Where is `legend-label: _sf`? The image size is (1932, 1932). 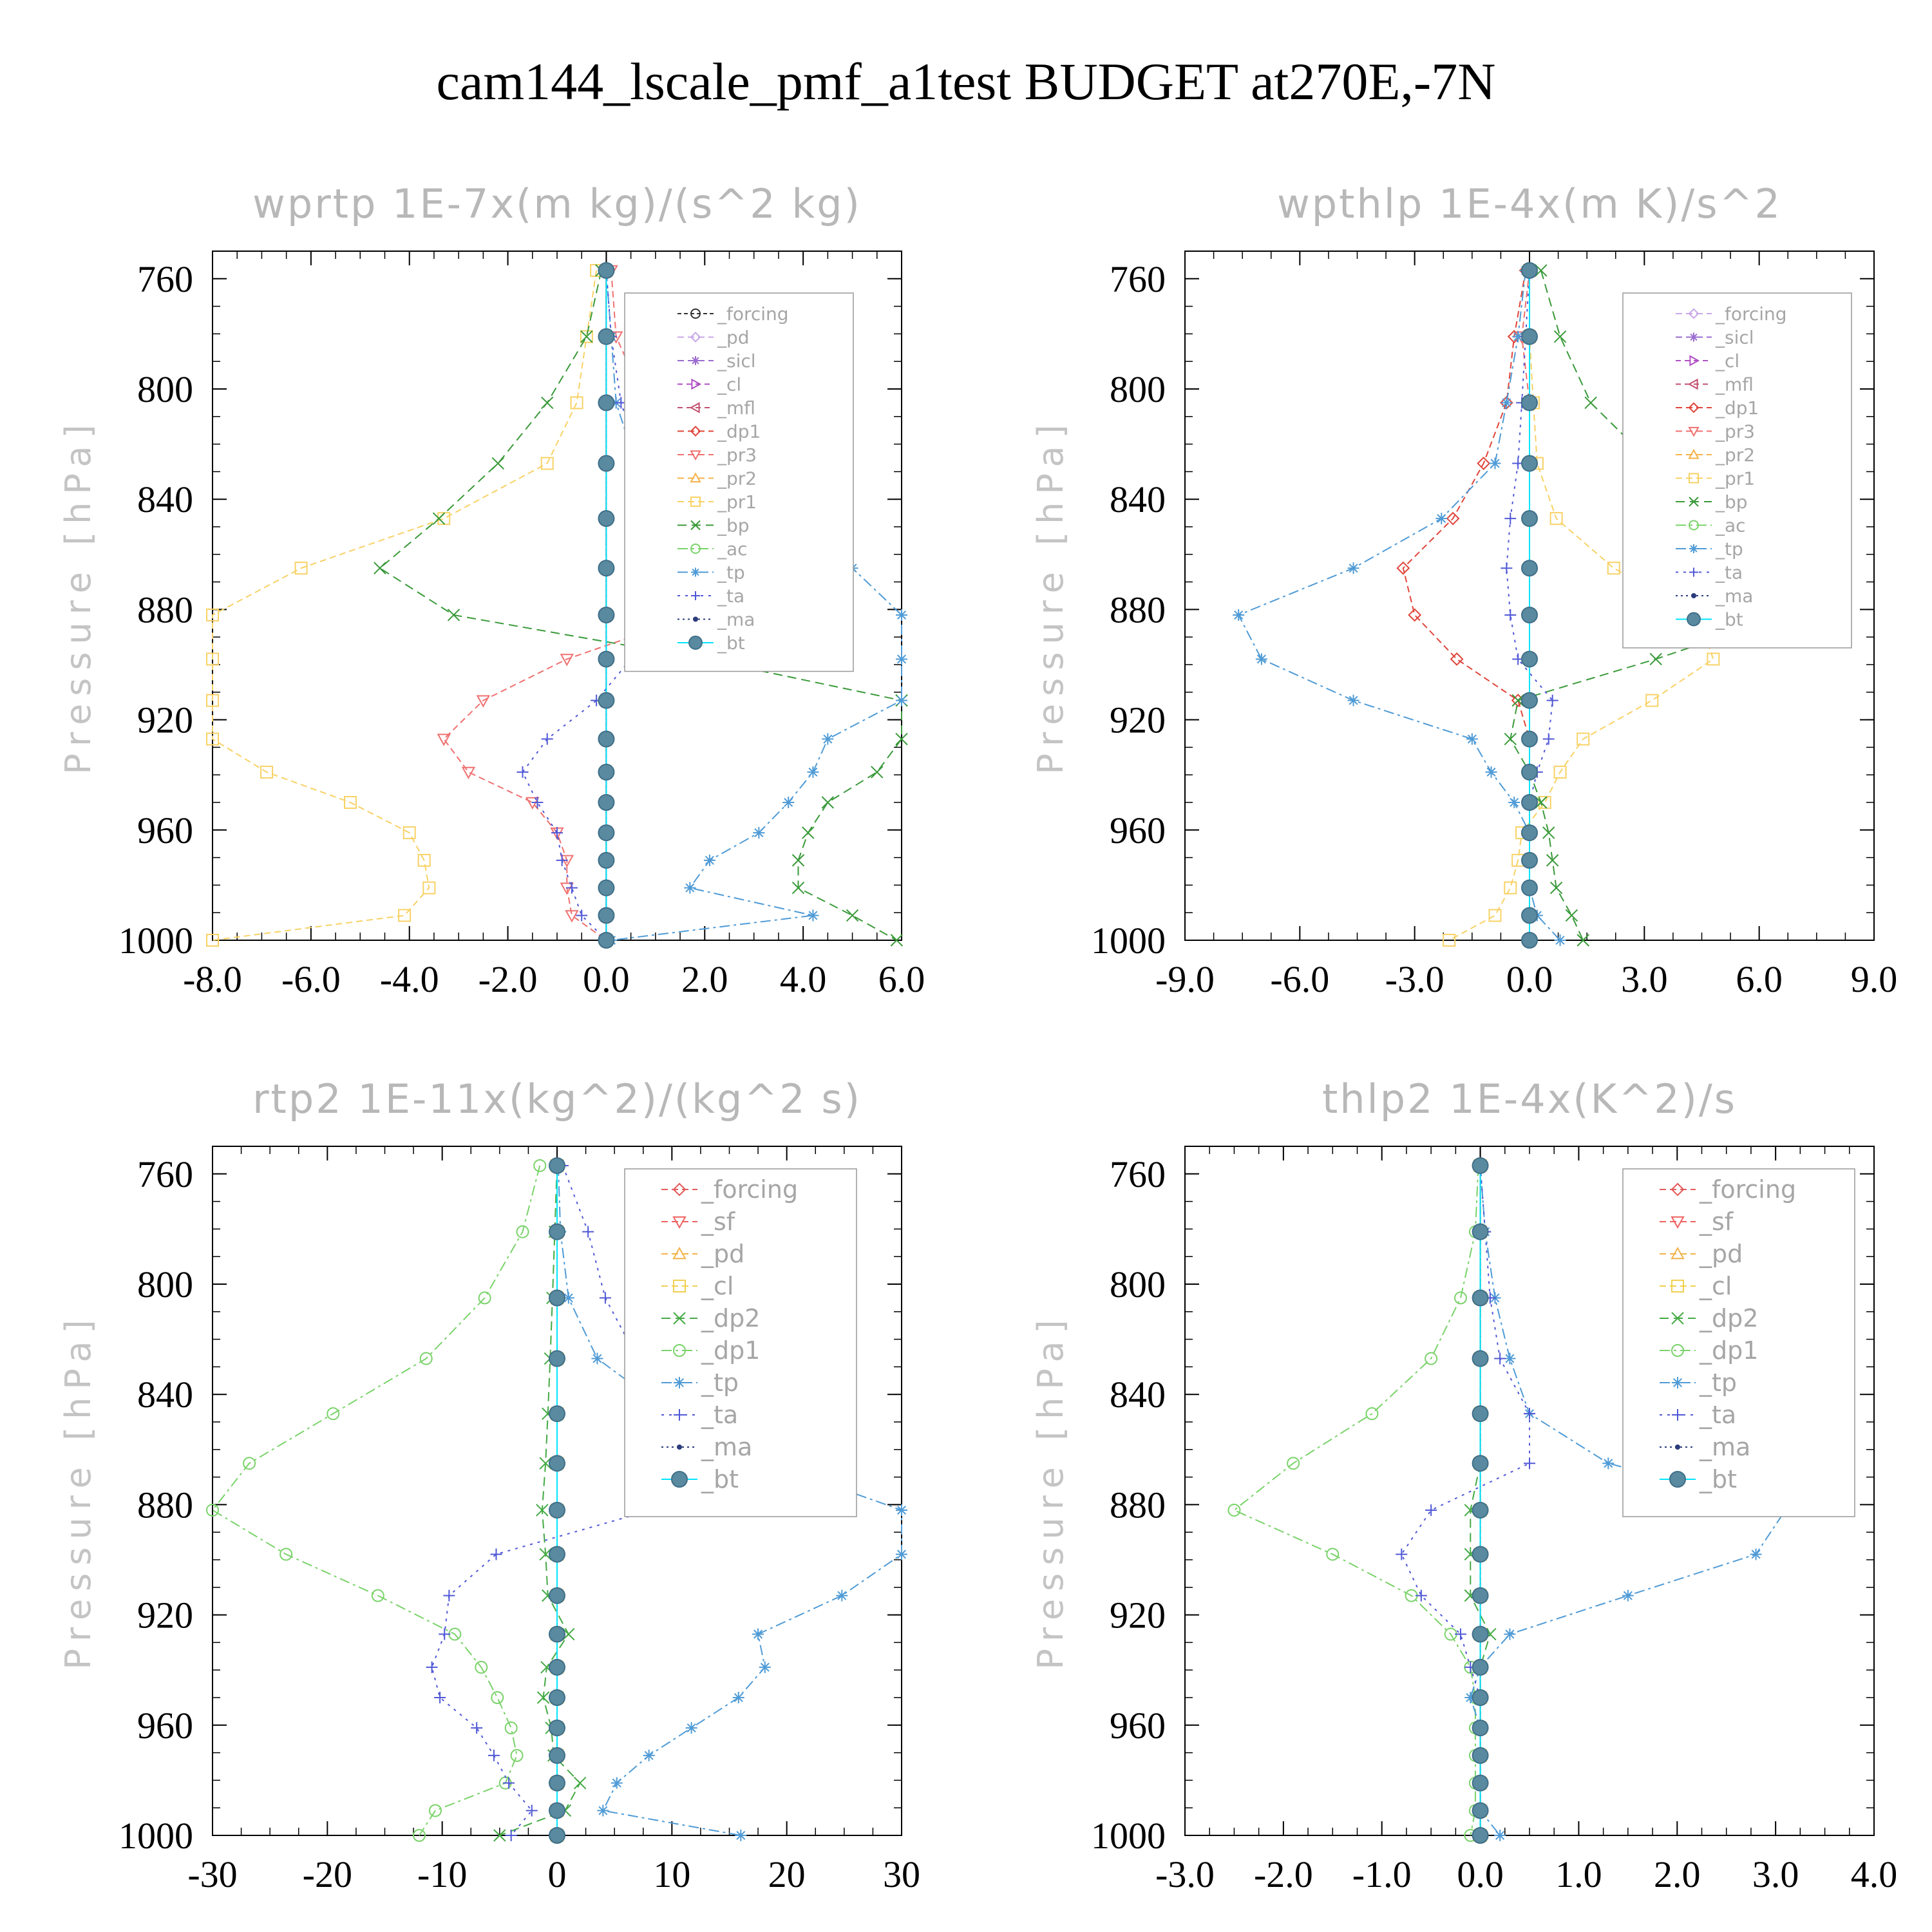 legend-label: _sf is located at coordinates (1717, 1222).